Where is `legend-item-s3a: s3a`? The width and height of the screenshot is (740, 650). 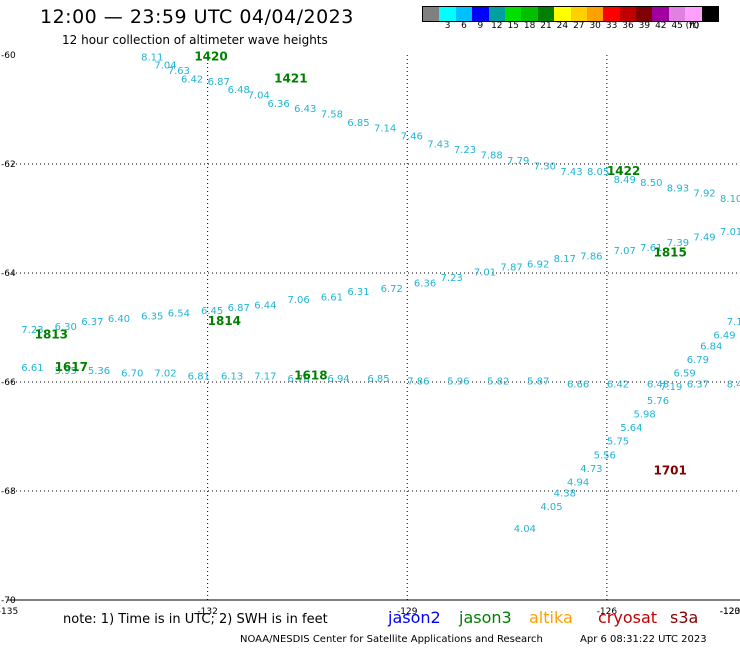 legend-item-s3a: s3a is located at coordinates (684, 617).